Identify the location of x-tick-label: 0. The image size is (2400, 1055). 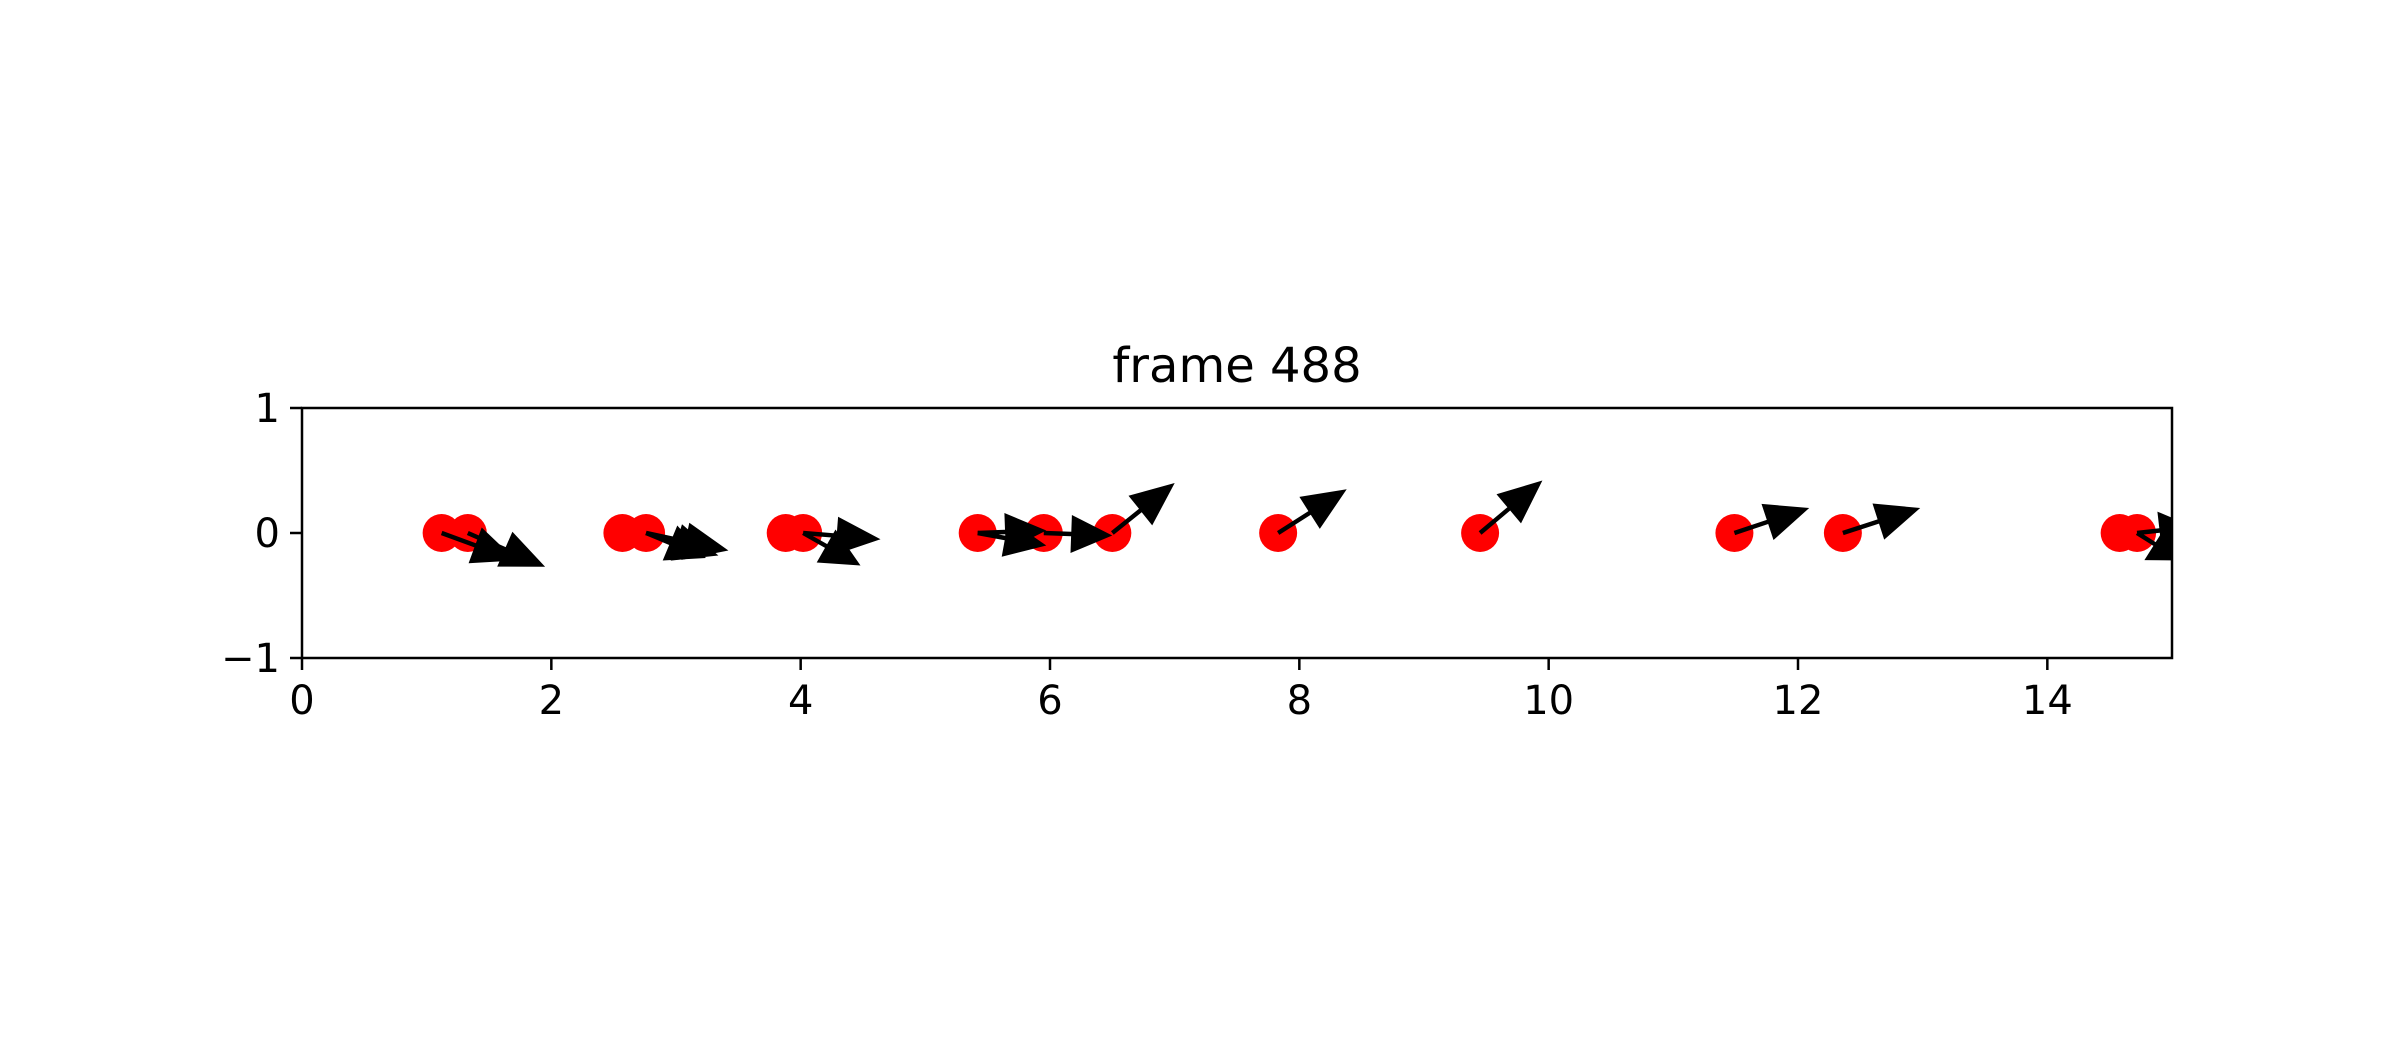
(301, 701).